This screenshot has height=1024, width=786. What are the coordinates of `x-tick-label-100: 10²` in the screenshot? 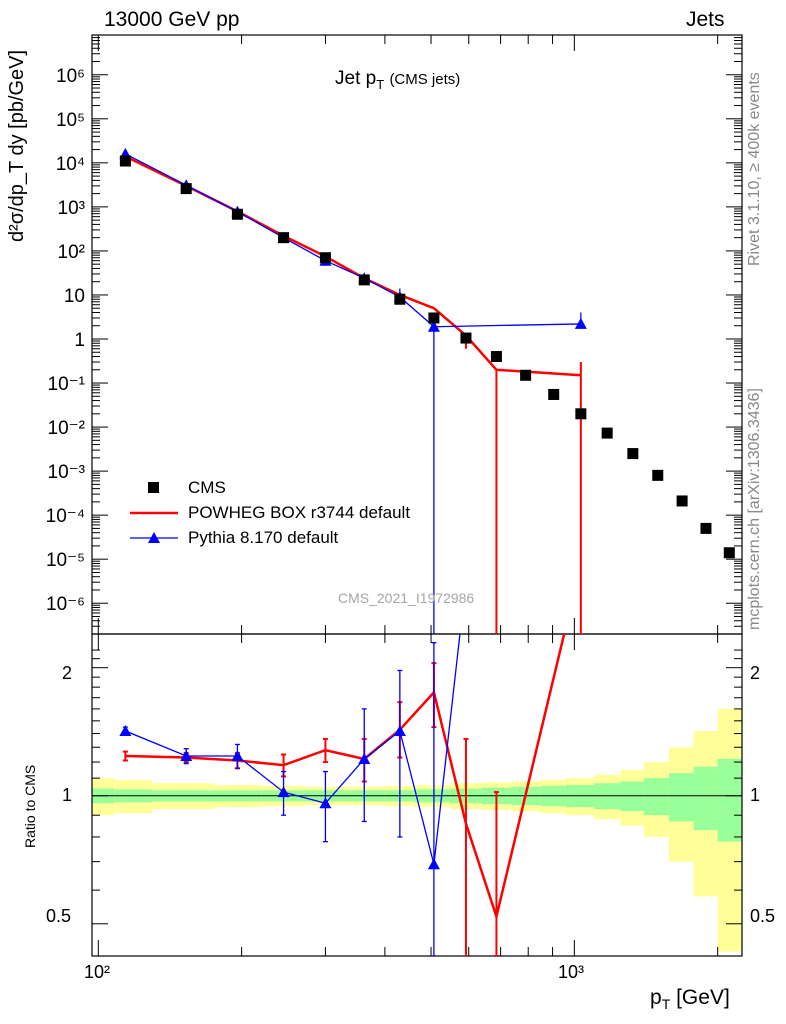 It's located at (97, 972).